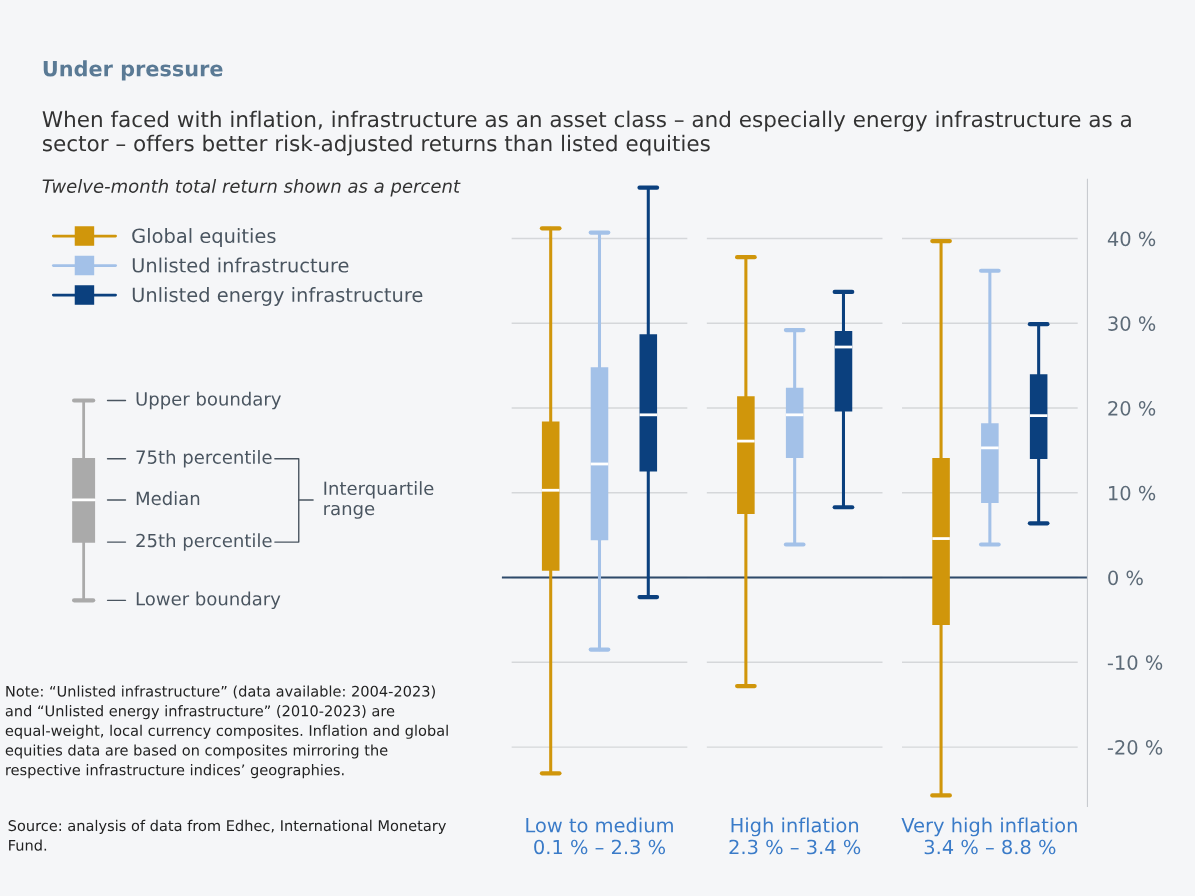 The image size is (1195, 896). Describe the element at coordinates (379, 500) in the screenshot. I see `text: Interquartile range` at that location.